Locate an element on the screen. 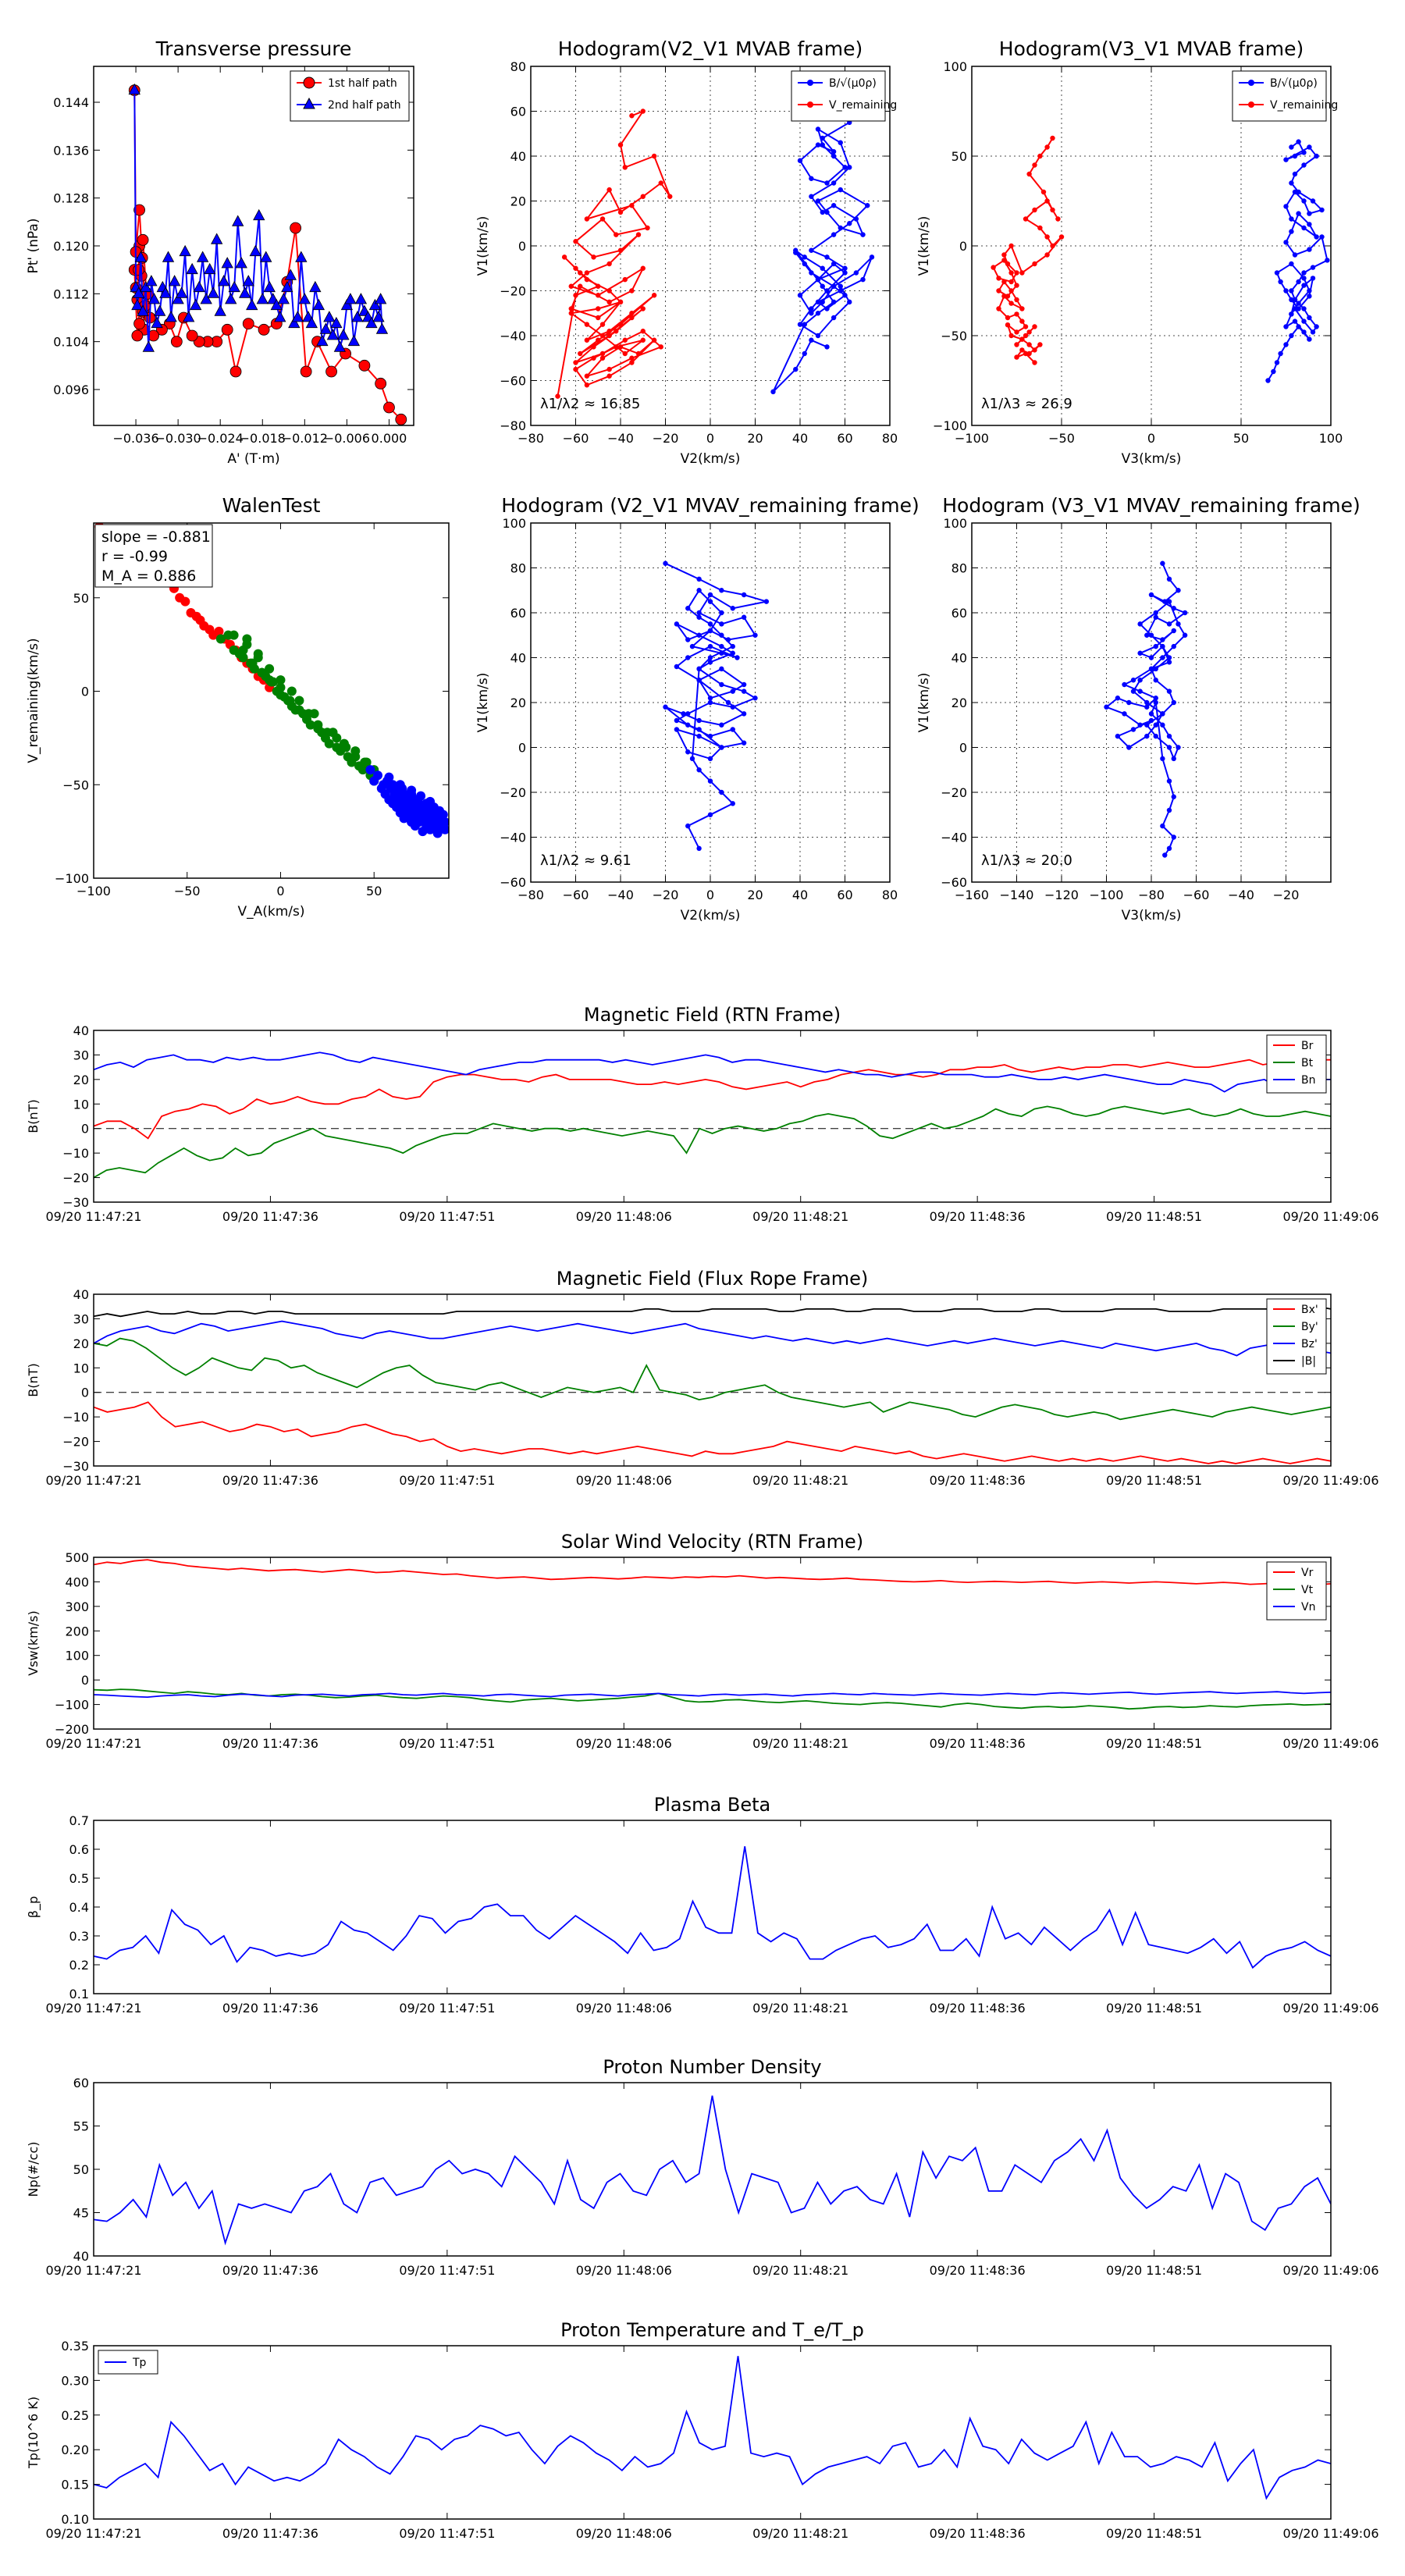 The width and height of the screenshot is (1405, 2576). legend-label: Br is located at coordinates (1307, 1046).